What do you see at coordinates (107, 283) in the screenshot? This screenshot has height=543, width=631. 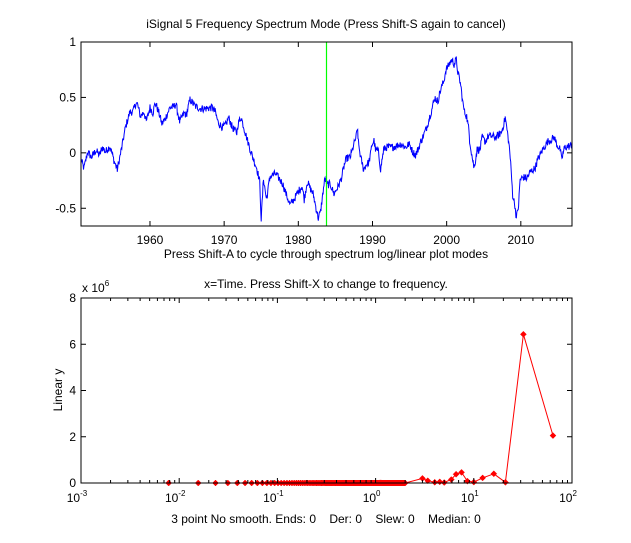 I see `y-multiplier-exponent: 6` at bounding box center [107, 283].